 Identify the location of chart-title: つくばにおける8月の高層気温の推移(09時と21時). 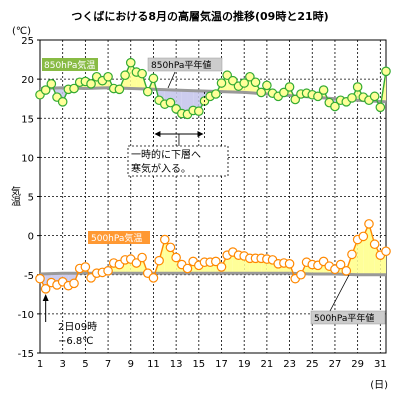
(199, 16).